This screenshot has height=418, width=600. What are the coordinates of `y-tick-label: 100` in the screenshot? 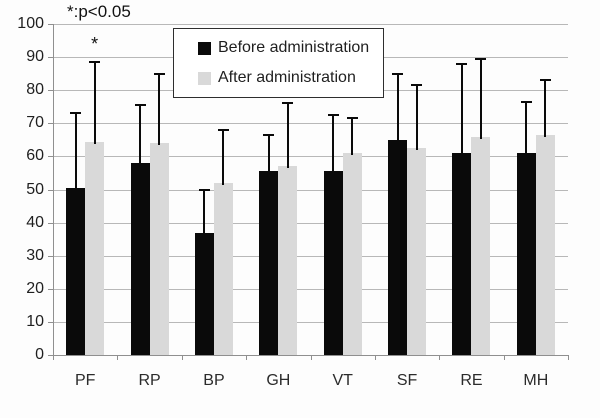 It's located at (30, 23).